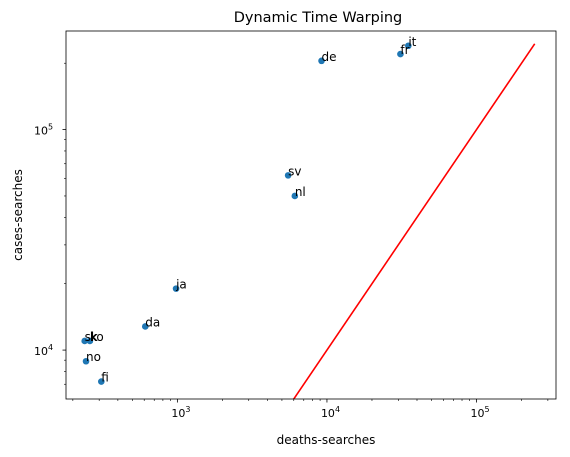 The image size is (570, 457). I want to click on x-tick-label: 10⁴, so click(330, 412).